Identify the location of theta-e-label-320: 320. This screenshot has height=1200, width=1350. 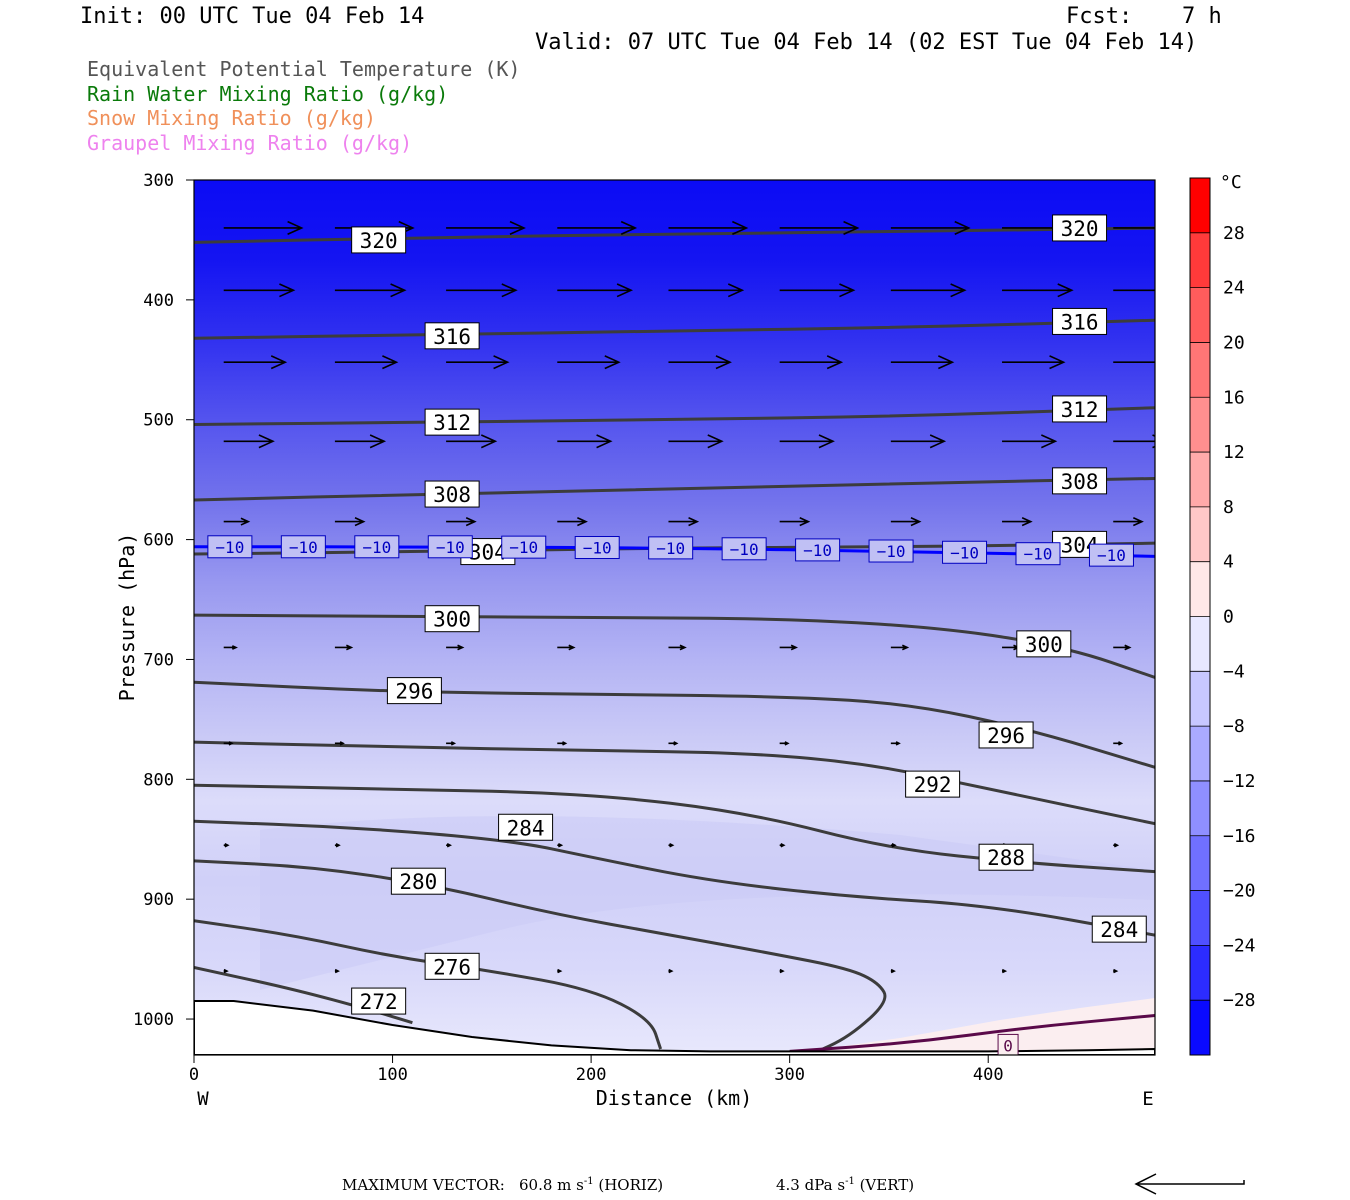
(379, 240).